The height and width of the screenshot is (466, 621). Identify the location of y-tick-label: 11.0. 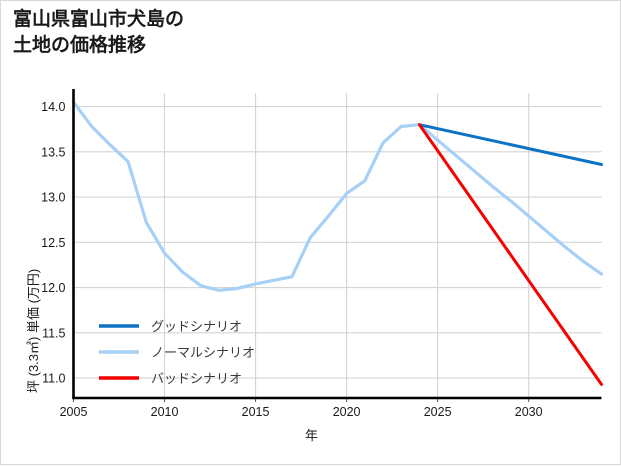
(53, 379).